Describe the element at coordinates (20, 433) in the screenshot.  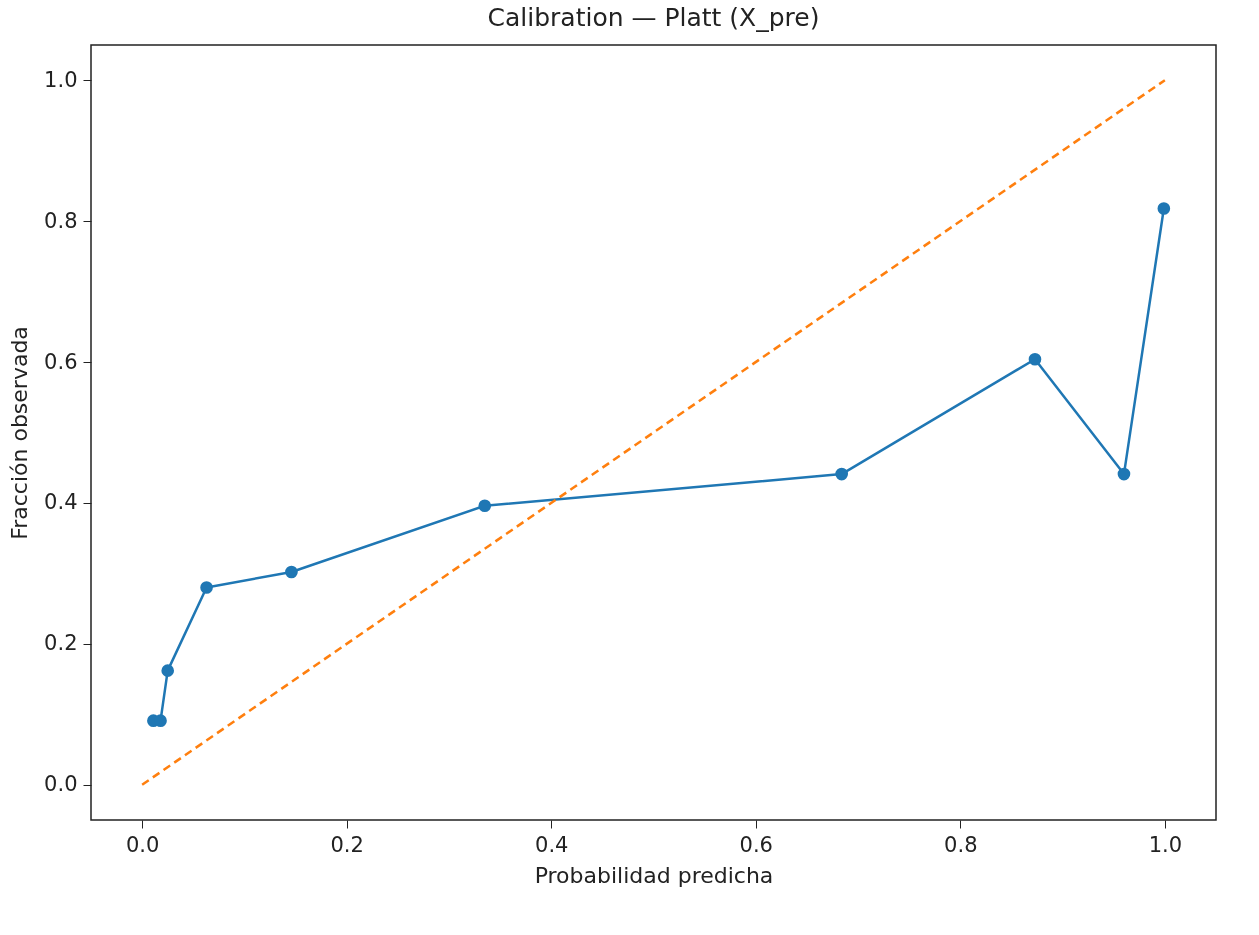
I see `y-axis-title: Fracción observada` at that location.